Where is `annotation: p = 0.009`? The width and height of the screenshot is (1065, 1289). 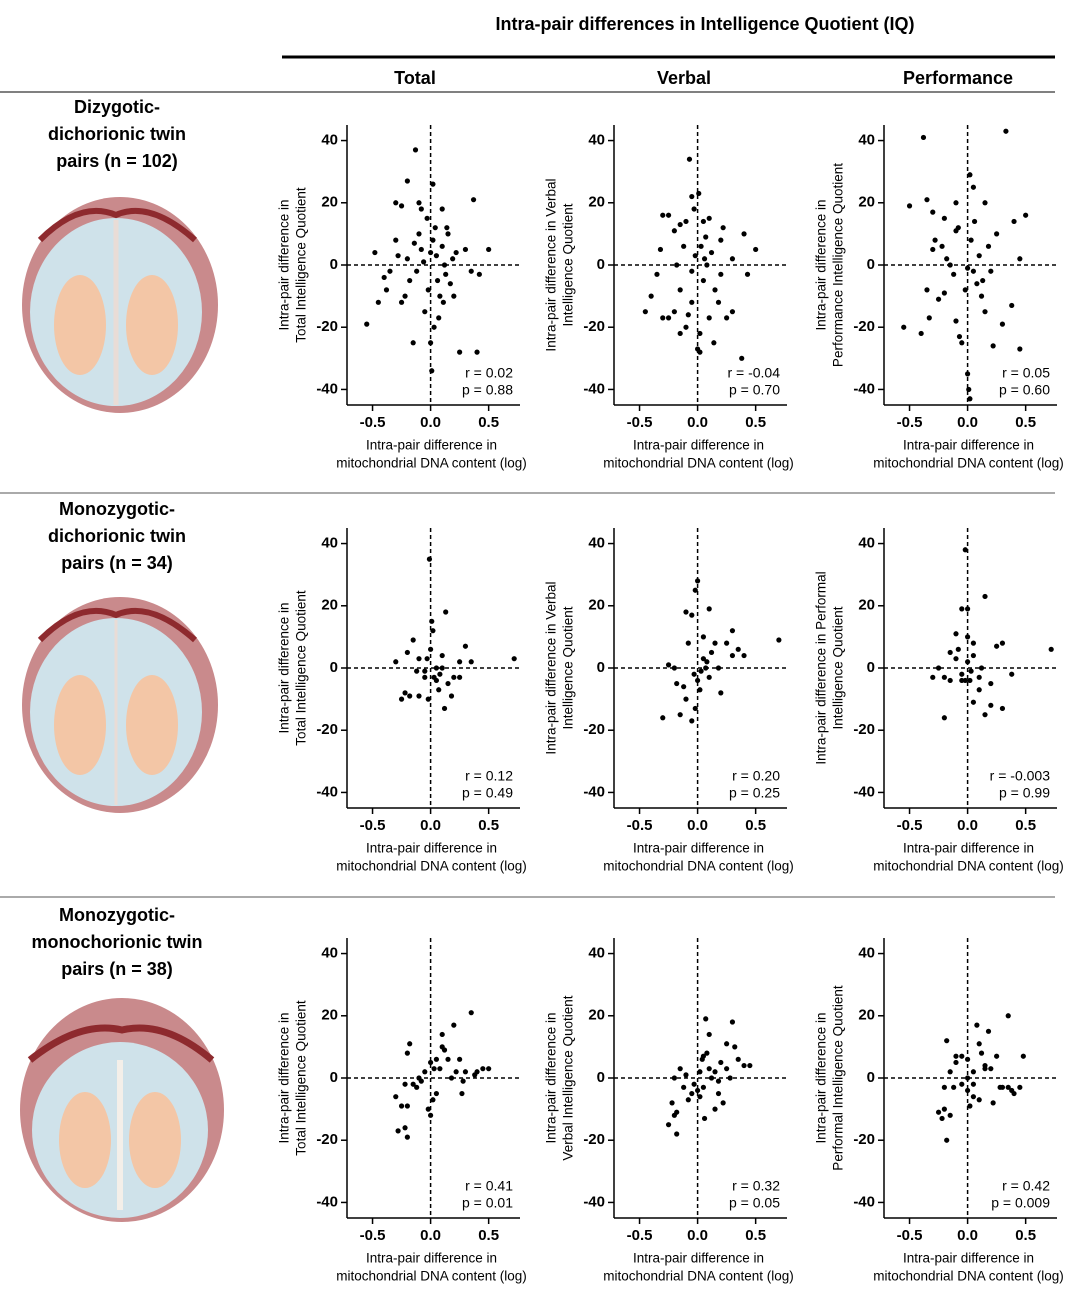 annotation: p = 0.009 is located at coordinates (1020, 1203).